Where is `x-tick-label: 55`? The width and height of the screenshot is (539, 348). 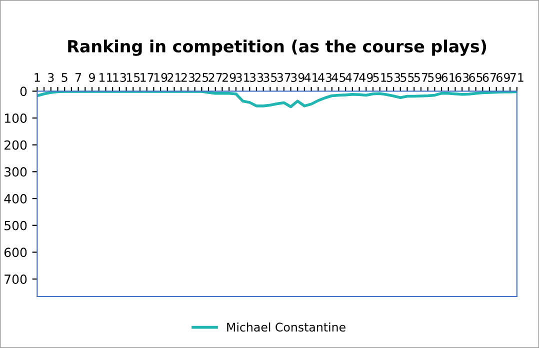 x-tick-label: 55 is located at coordinates (407, 77).